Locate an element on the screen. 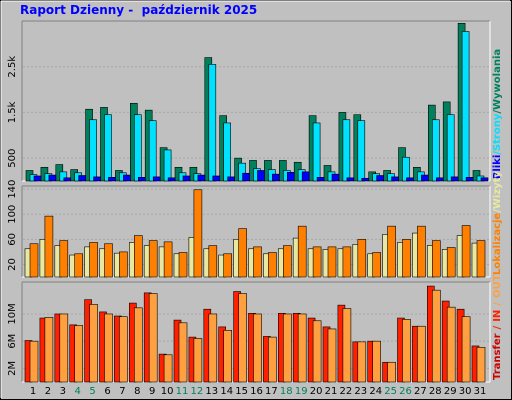 The height and width of the screenshot is (400, 512). chart-title: Raport Dzienny - październik 2025 is located at coordinates (138, 10).